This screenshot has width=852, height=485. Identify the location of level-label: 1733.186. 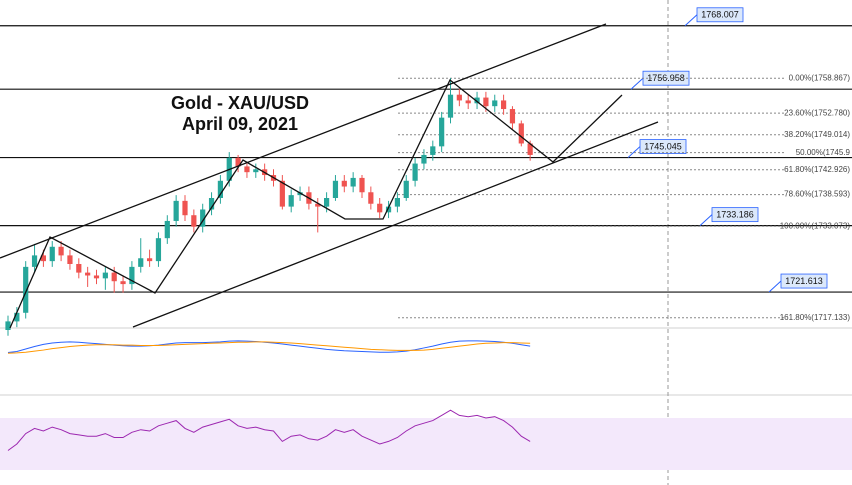
(735, 215).